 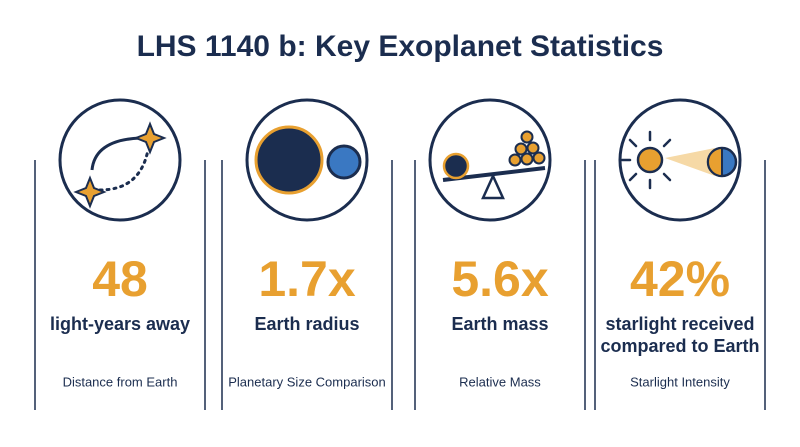 I want to click on stat-value: 48, so click(x=120, y=279).